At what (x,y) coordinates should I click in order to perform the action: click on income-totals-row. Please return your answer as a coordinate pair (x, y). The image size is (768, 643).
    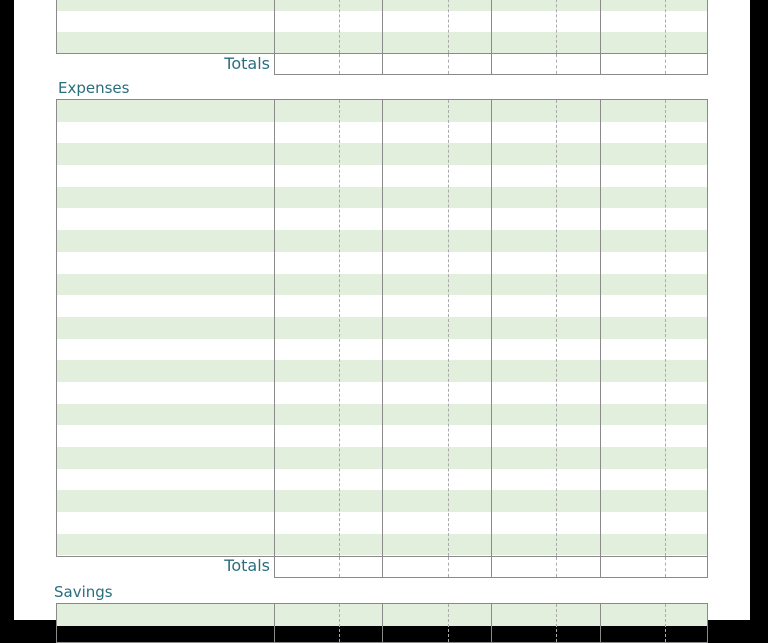
    Looking at the image, I should click on (491, 64).